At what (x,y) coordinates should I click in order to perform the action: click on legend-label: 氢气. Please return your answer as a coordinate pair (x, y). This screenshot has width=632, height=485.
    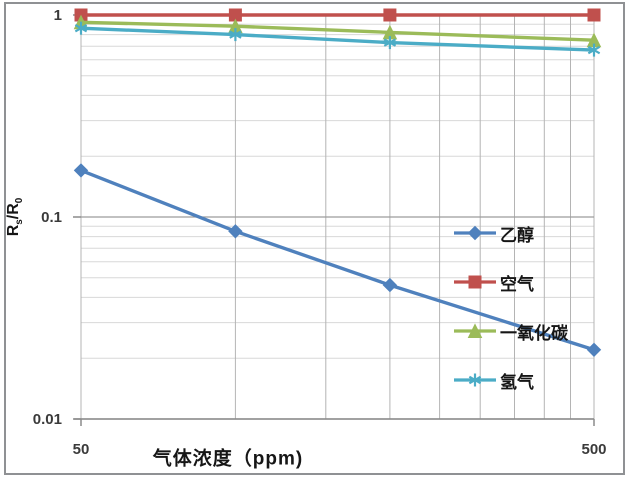
    Looking at the image, I should click on (517, 382).